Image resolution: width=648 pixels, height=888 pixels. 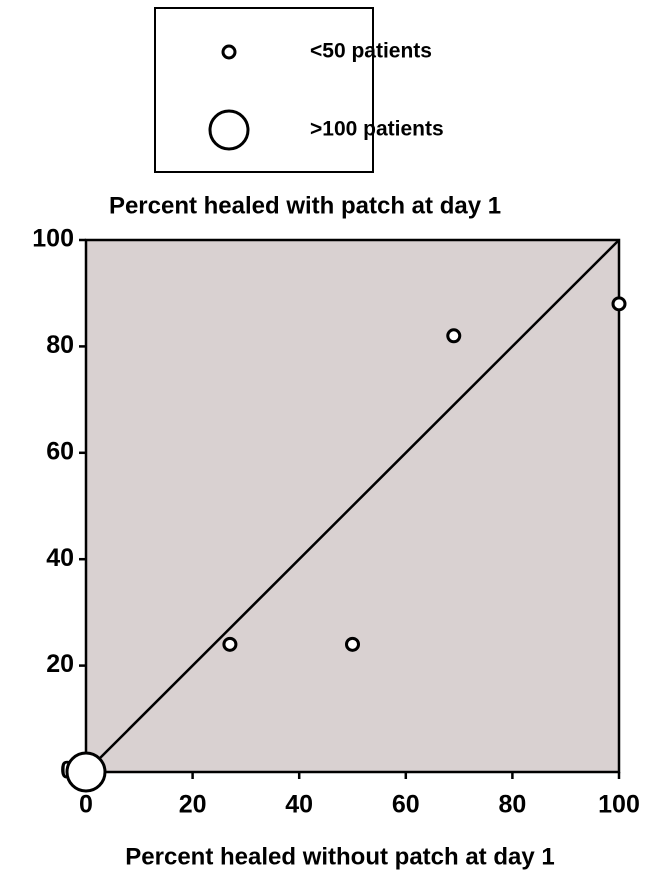 What do you see at coordinates (339, 856) in the screenshot?
I see `x-axis-title: Percent healed without patch at day 1` at bounding box center [339, 856].